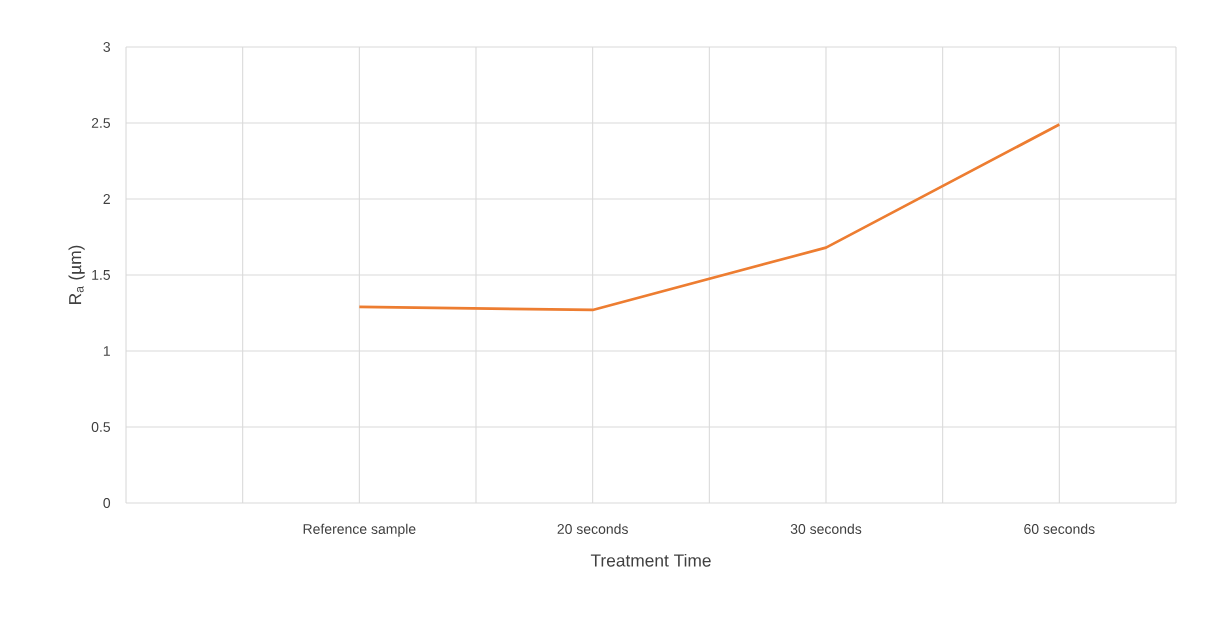 The width and height of the screenshot is (1208, 620). Describe the element at coordinates (106, 199) in the screenshot. I see `y-tick-label: 2` at that location.